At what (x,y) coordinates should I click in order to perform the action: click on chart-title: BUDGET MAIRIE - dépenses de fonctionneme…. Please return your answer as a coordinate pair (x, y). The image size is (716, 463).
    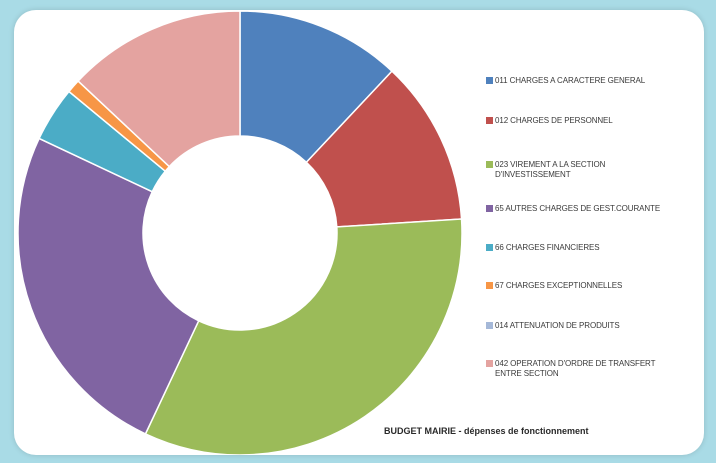
    Looking at the image, I should click on (486, 431).